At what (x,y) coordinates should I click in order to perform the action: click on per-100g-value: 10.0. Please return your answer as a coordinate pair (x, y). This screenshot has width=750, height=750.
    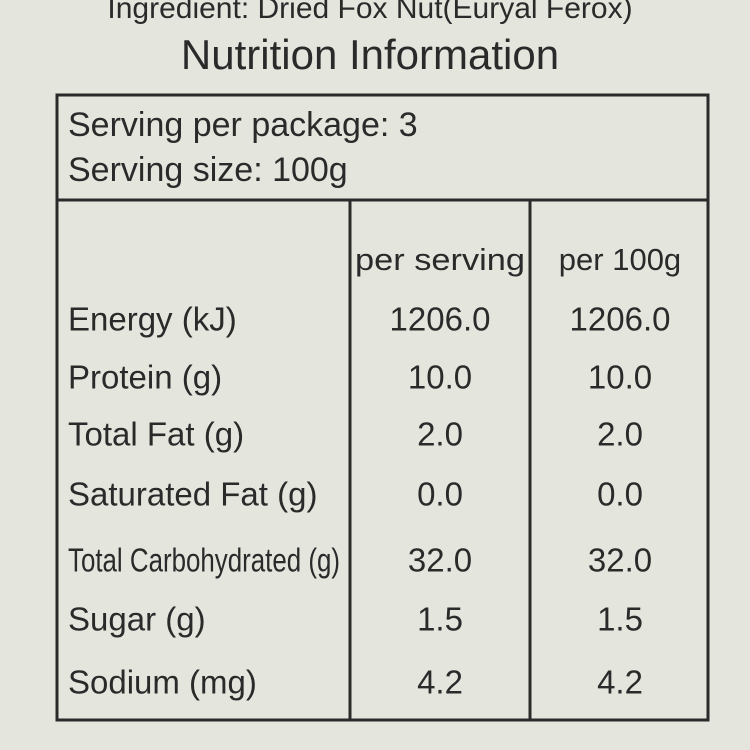
    Looking at the image, I should click on (620, 377).